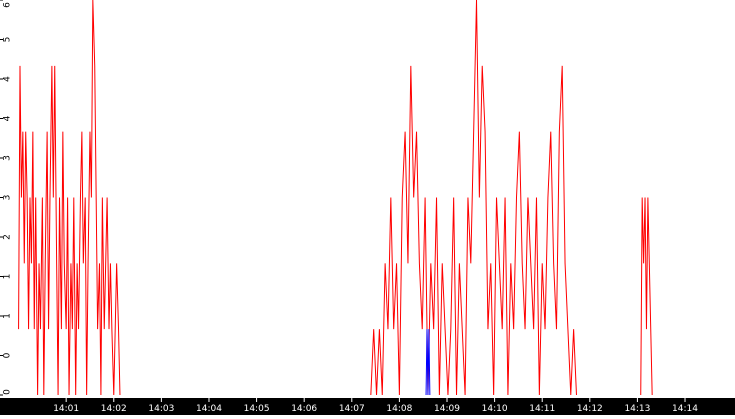 This screenshot has height=419, width=735. What do you see at coordinates (8, 237) in the screenshot?
I see `y-tick-label: 2` at bounding box center [8, 237].